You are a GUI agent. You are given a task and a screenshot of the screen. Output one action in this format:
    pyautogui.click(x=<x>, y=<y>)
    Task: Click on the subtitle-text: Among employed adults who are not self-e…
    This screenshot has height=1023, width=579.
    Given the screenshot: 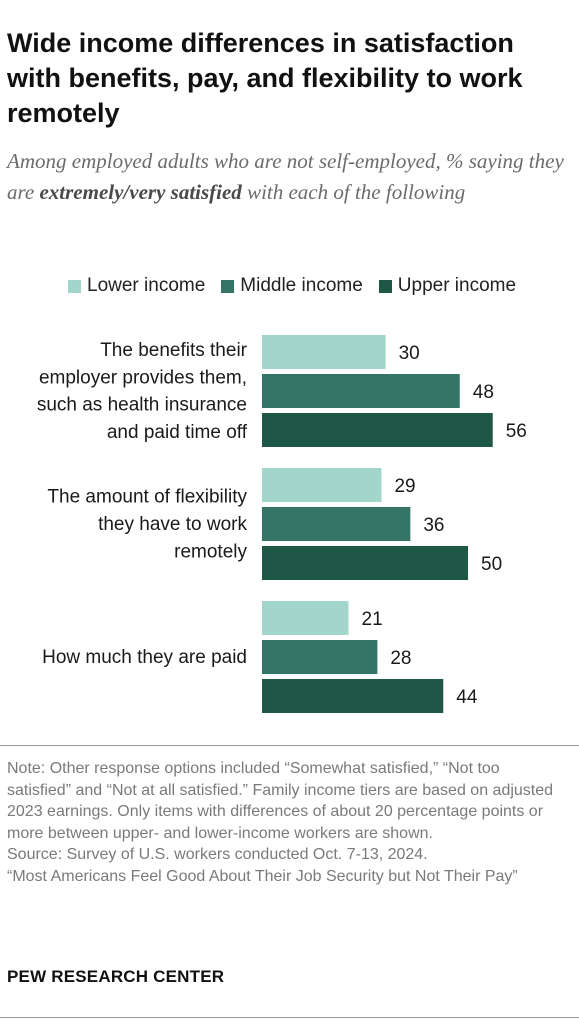 What is the action you would take?
    pyautogui.click(x=285, y=176)
    